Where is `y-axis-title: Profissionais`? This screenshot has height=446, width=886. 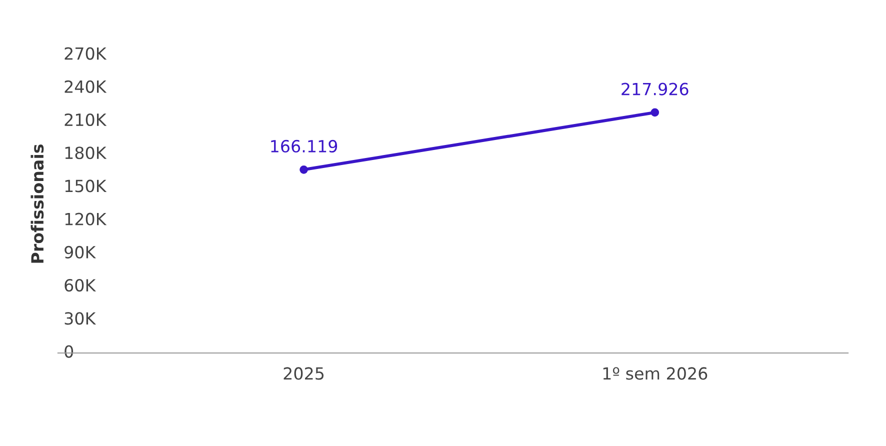
y-axis-title: Profissionais is located at coordinates (37, 203).